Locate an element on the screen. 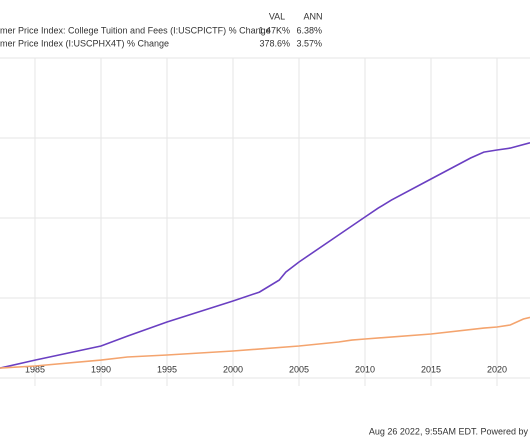 The width and height of the screenshot is (530, 447). x-tick-label: 1990 is located at coordinates (101, 369).